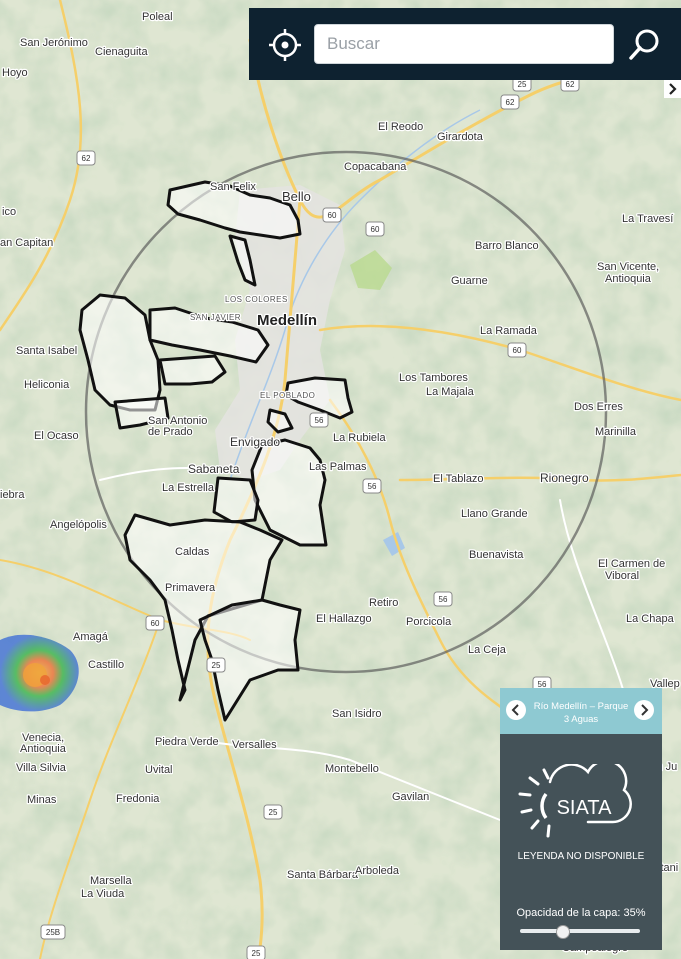 The width and height of the screenshot is (681, 959). What do you see at coordinates (138, 799) in the screenshot?
I see `place-label: Fredonia` at bounding box center [138, 799].